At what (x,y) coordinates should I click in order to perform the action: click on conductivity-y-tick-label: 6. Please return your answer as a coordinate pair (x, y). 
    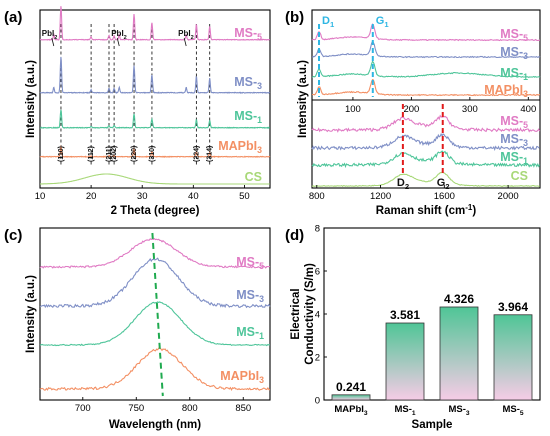
    Looking at the image, I should click on (317, 272).